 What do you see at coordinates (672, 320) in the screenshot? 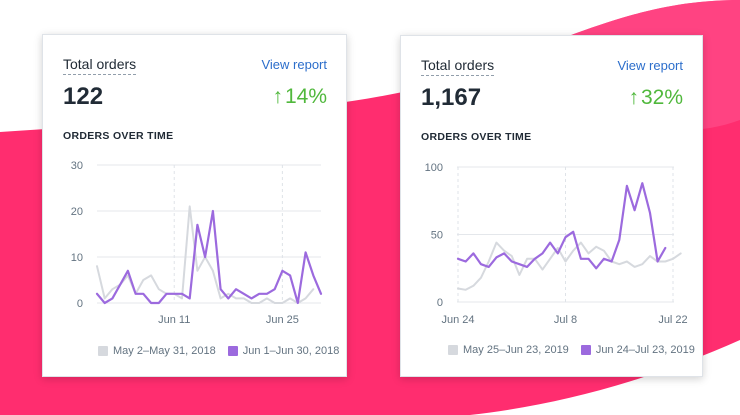
I see `x-tick-label: Jul 22` at bounding box center [672, 320].